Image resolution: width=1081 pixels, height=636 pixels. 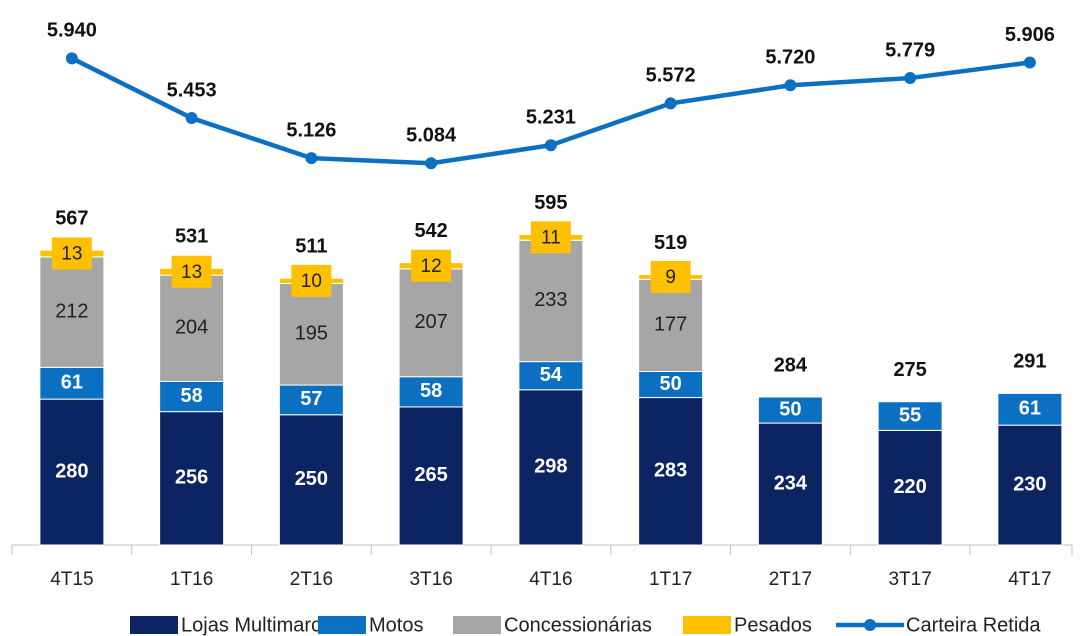 What do you see at coordinates (870, 625) in the screenshot?
I see `legend-marker` at bounding box center [870, 625].